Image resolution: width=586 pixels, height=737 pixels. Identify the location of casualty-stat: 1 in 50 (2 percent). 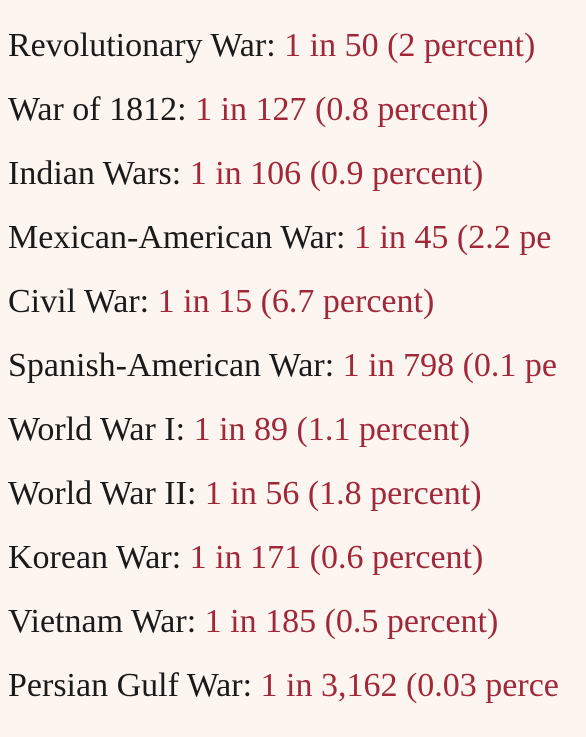
(410, 45).